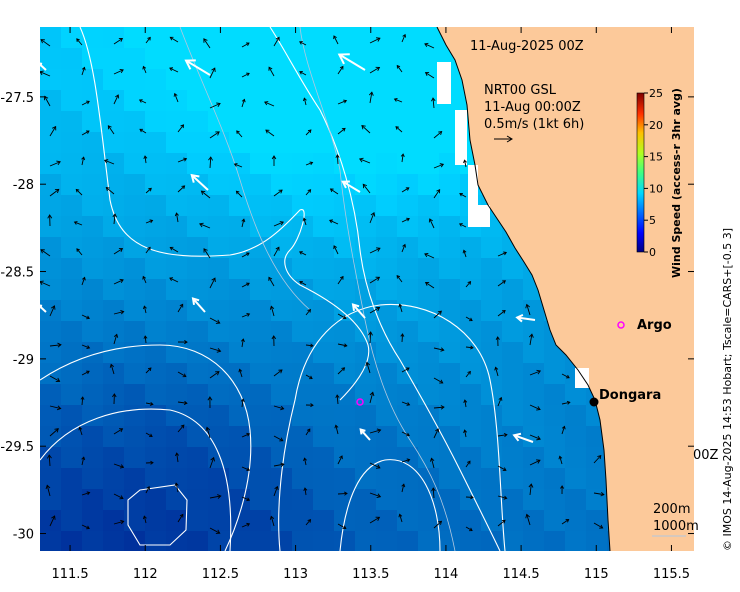 The width and height of the screenshot is (740, 592). Describe the element at coordinates (671, 509) in the screenshot. I see `depth-label-200m: 200m` at that location.